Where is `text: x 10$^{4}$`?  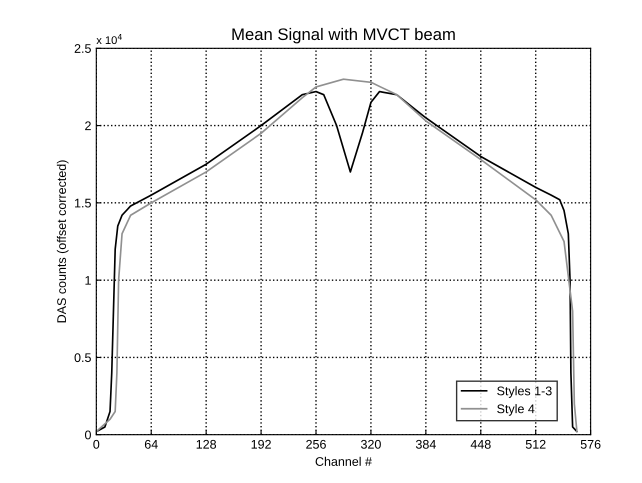
text: x 10$^{4}$ is located at coordinates (109, 39).